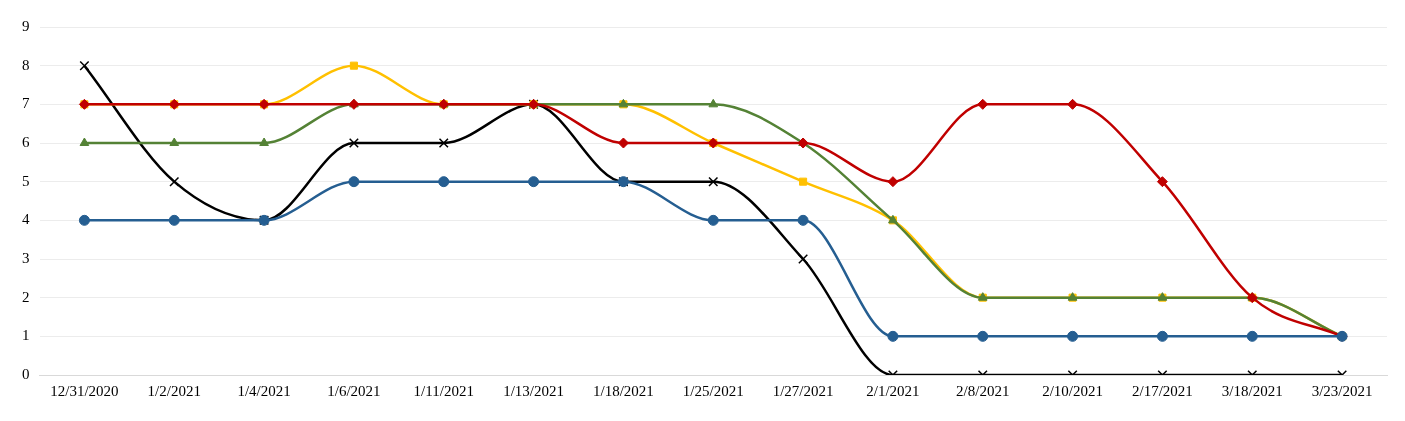 The width and height of the screenshot is (1405, 421). I want to click on x-tick-label: 1/6/2021, so click(354, 390).